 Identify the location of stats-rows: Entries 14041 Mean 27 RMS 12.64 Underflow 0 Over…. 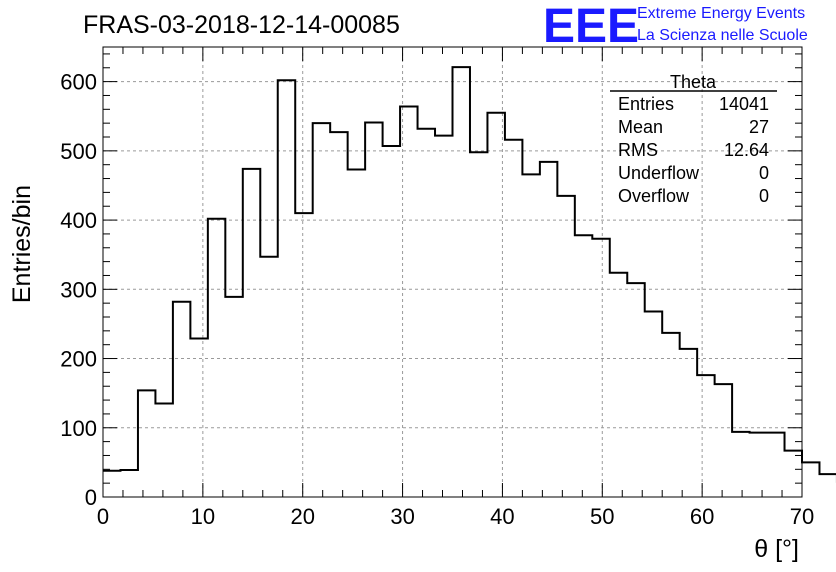
(693, 150).